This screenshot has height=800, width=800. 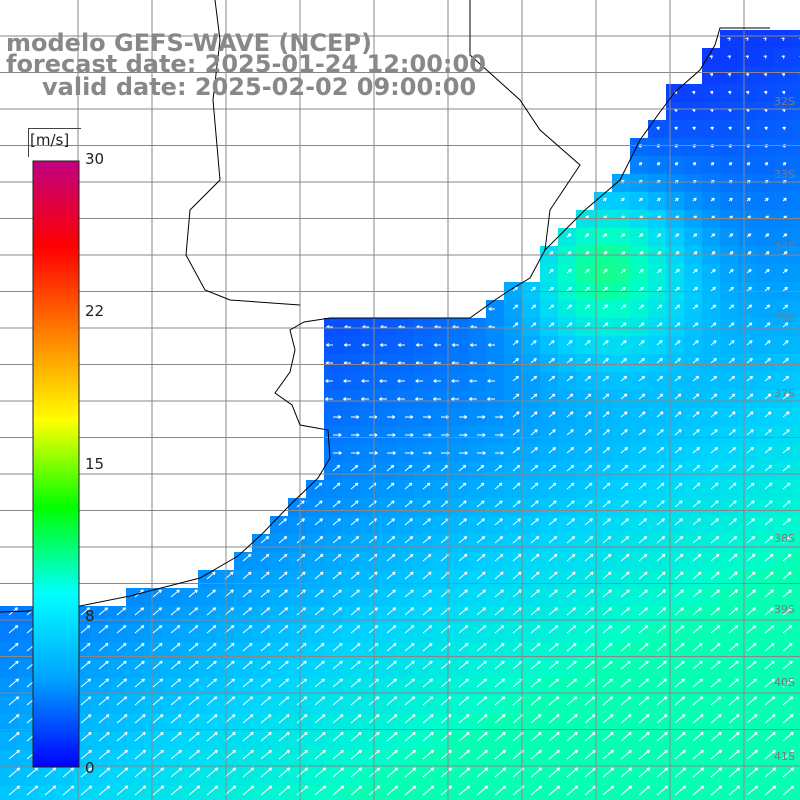 What do you see at coordinates (95, 464) in the screenshot?
I see `colorbar-tick-label: 15` at bounding box center [95, 464].